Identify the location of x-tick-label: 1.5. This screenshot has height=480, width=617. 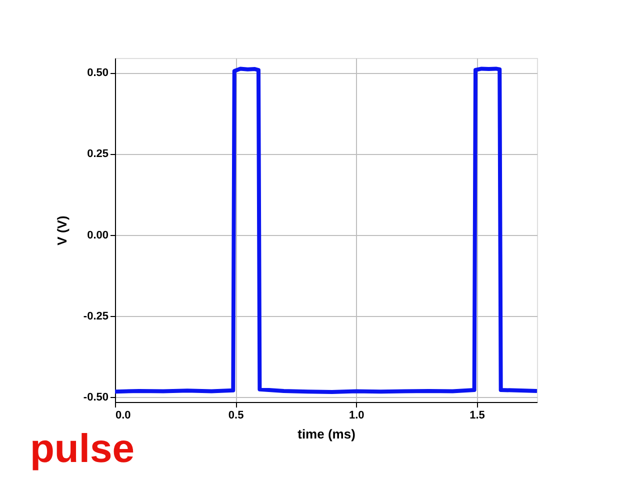
(477, 416).